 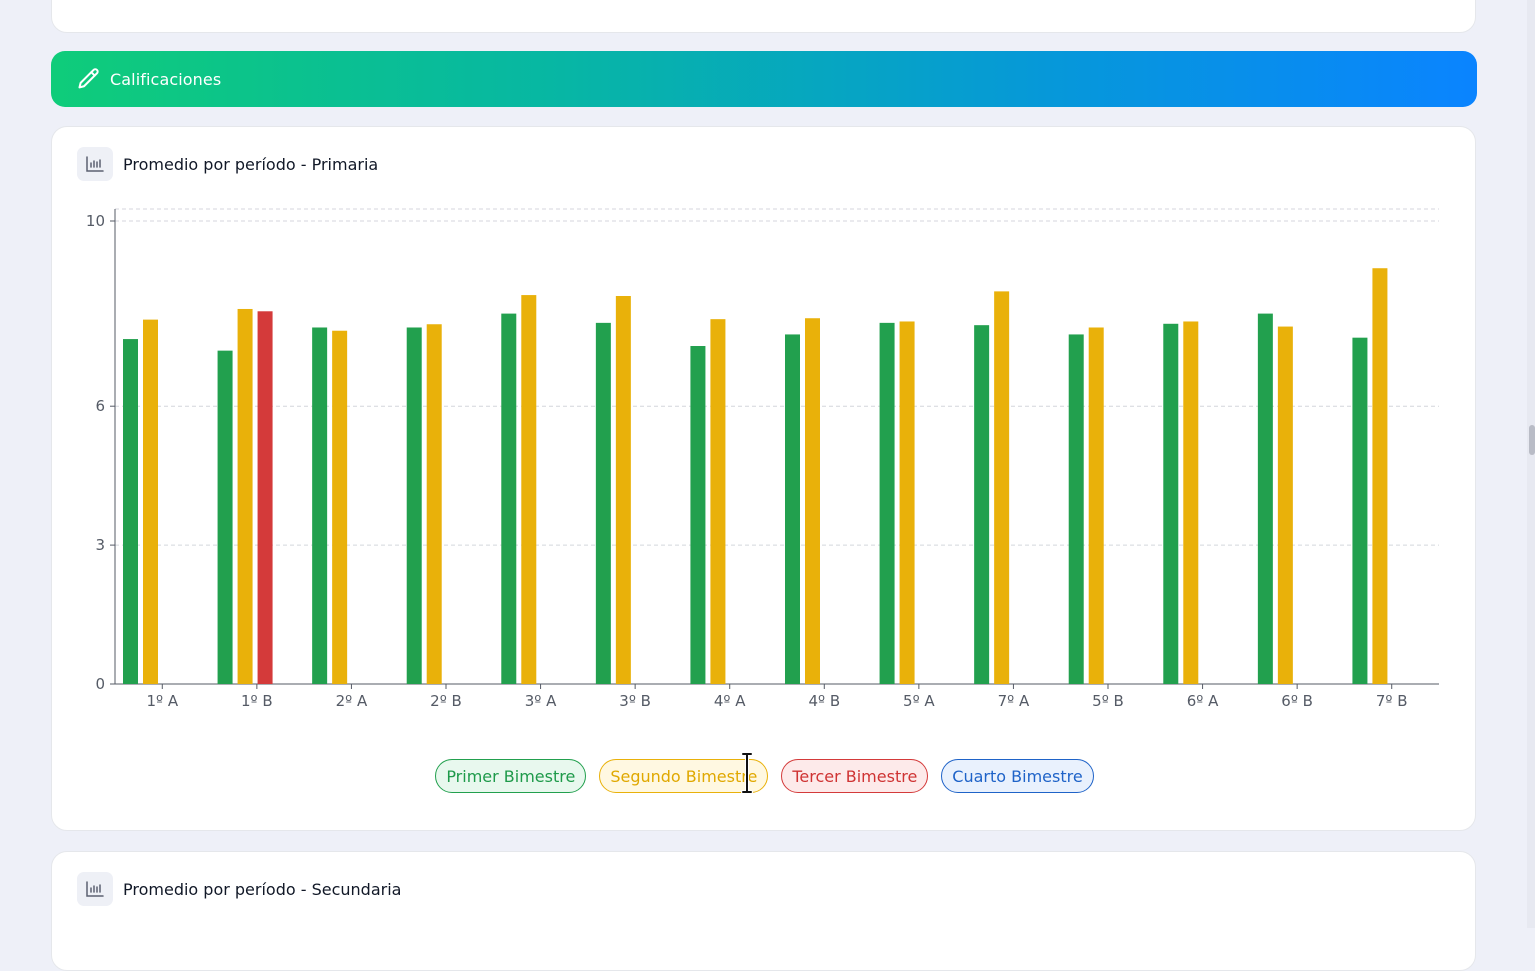 What do you see at coordinates (257, 701) in the screenshot?
I see `x-tick-label: 1º B` at bounding box center [257, 701].